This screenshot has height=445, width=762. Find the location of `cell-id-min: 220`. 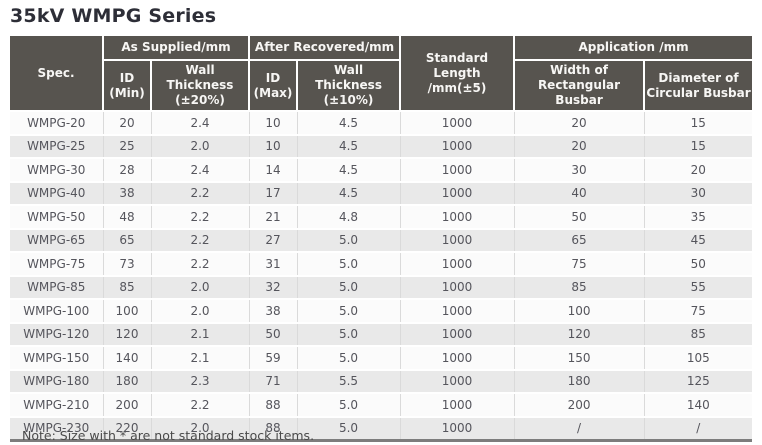

cell-id-min: 220 is located at coordinates (127, 428).